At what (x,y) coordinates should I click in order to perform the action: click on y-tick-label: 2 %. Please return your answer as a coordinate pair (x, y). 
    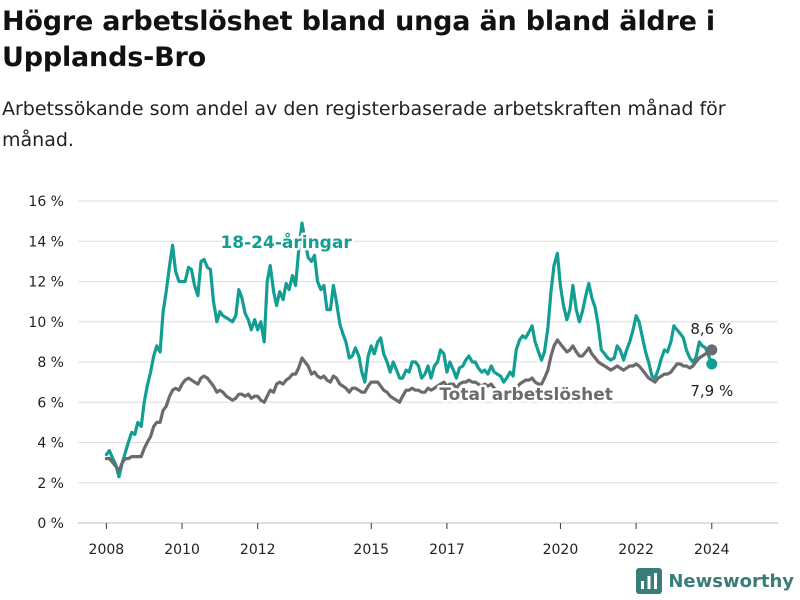
    Looking at the image, I should click on (50, 484).